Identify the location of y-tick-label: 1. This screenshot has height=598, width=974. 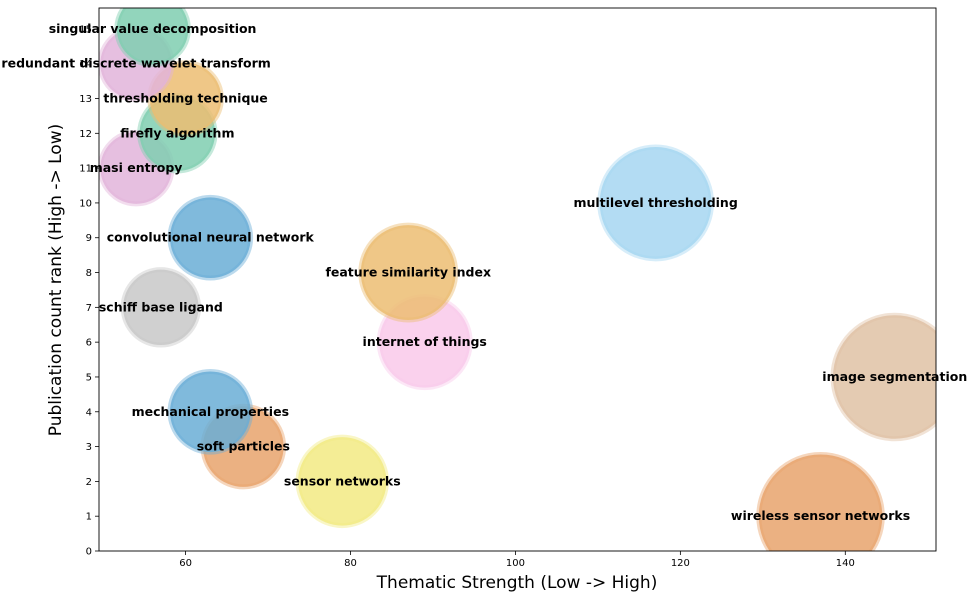
(89, 517).